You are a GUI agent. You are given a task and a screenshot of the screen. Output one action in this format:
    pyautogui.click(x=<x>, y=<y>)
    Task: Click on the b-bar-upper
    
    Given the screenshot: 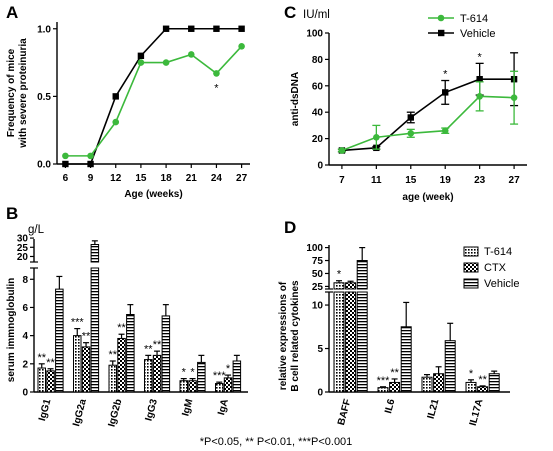 What is the action you would take?
    pyautogui.click(x=95, y=253)
    